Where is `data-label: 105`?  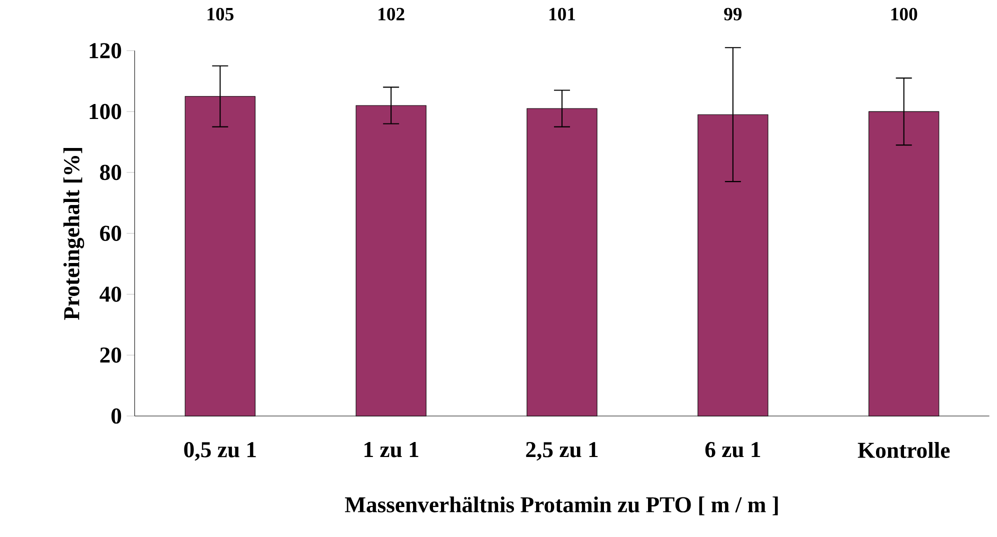 data-label: 105 is located at coordinates (221, 14).